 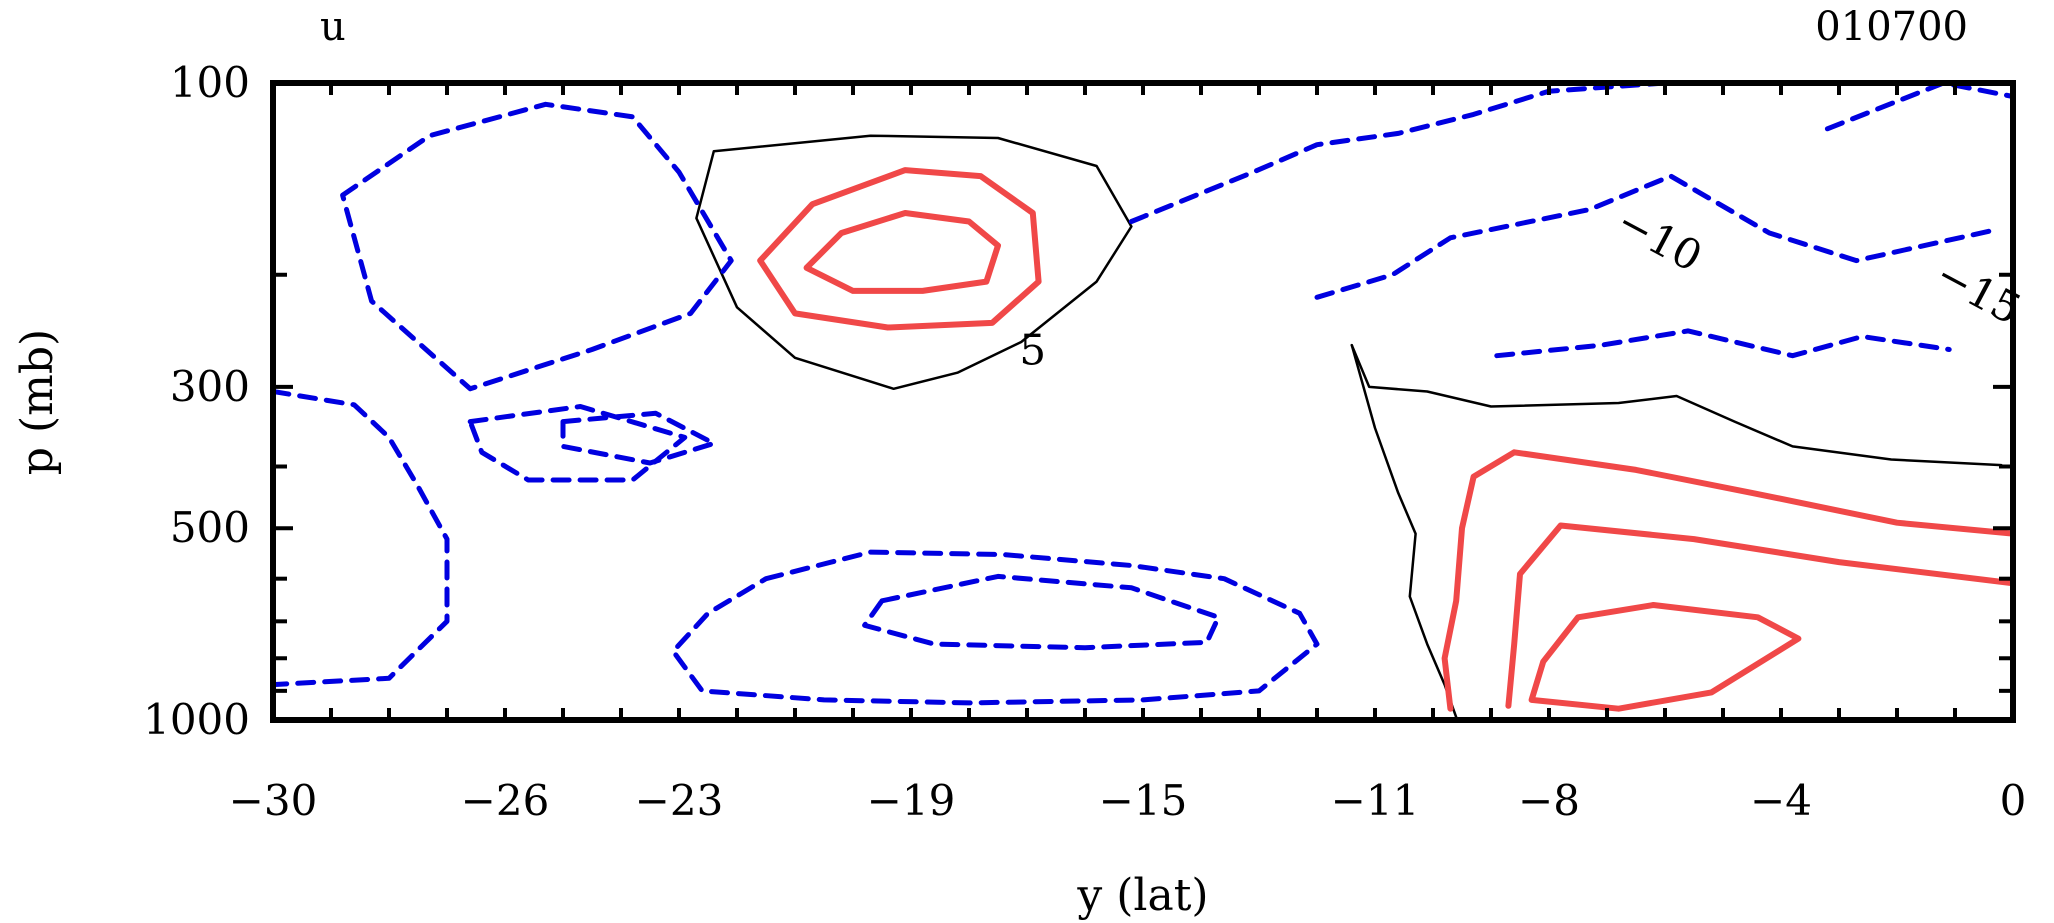 What do you see at coordinates (210, 82) in the screenshot?
I see `y-tick-label: 100` at bounding box center [210, 82].